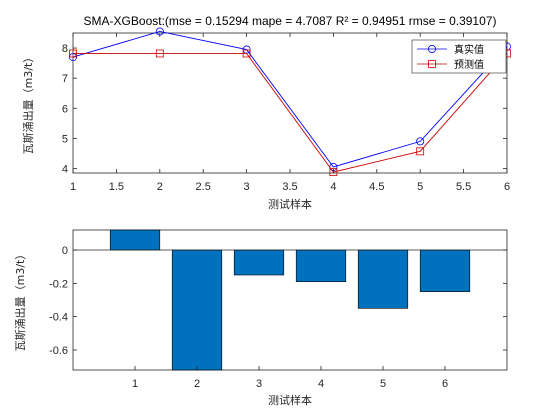  Describe the element at coordinates (135, 384) in the screenshot. I see `bottom-x-tick-label: 1` at that location.